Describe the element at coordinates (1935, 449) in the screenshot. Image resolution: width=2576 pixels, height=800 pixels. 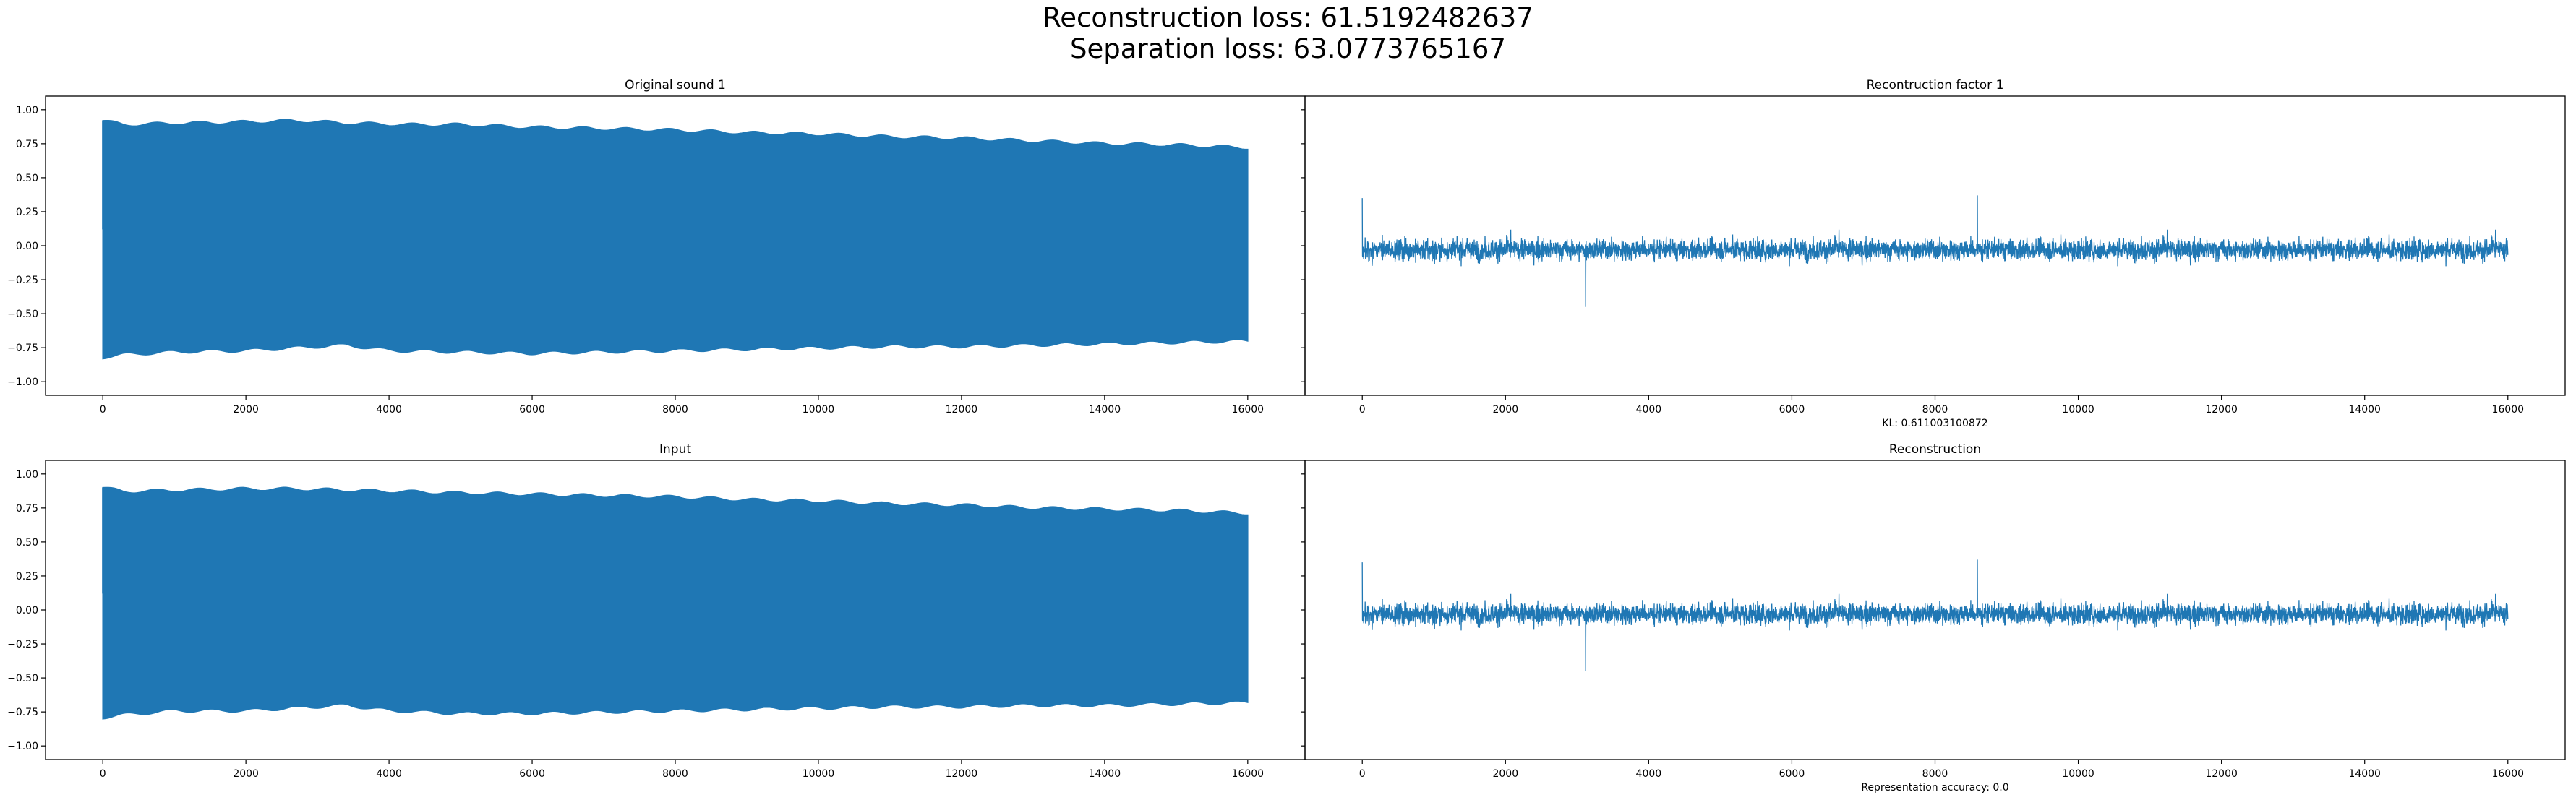
I see `subplot-title: Reconstruction` at that location.